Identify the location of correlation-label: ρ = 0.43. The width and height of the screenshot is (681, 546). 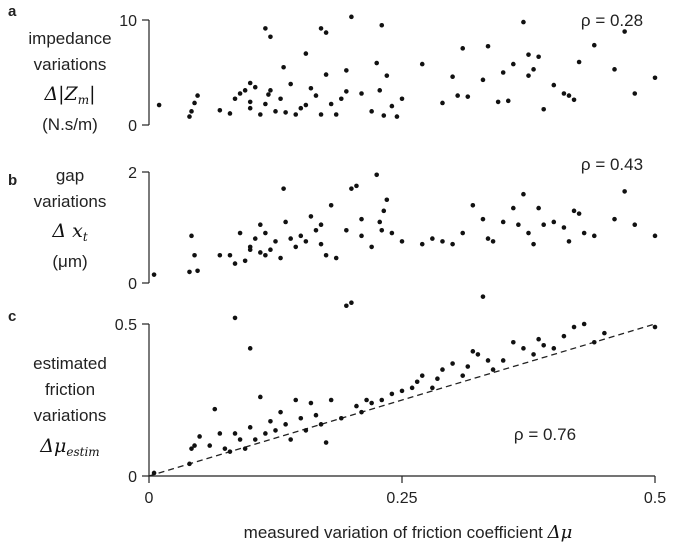
(612, 164).